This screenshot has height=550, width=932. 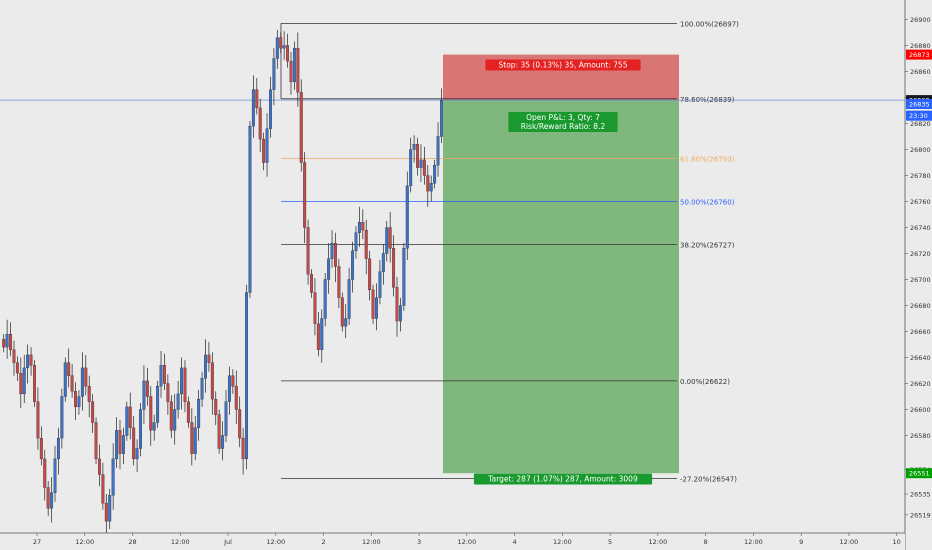 What do you see at coordinates (707, 245) in the screenshot?
I see `fib-level-label: 38.20%(26727)` at bounding box center [707, 245].